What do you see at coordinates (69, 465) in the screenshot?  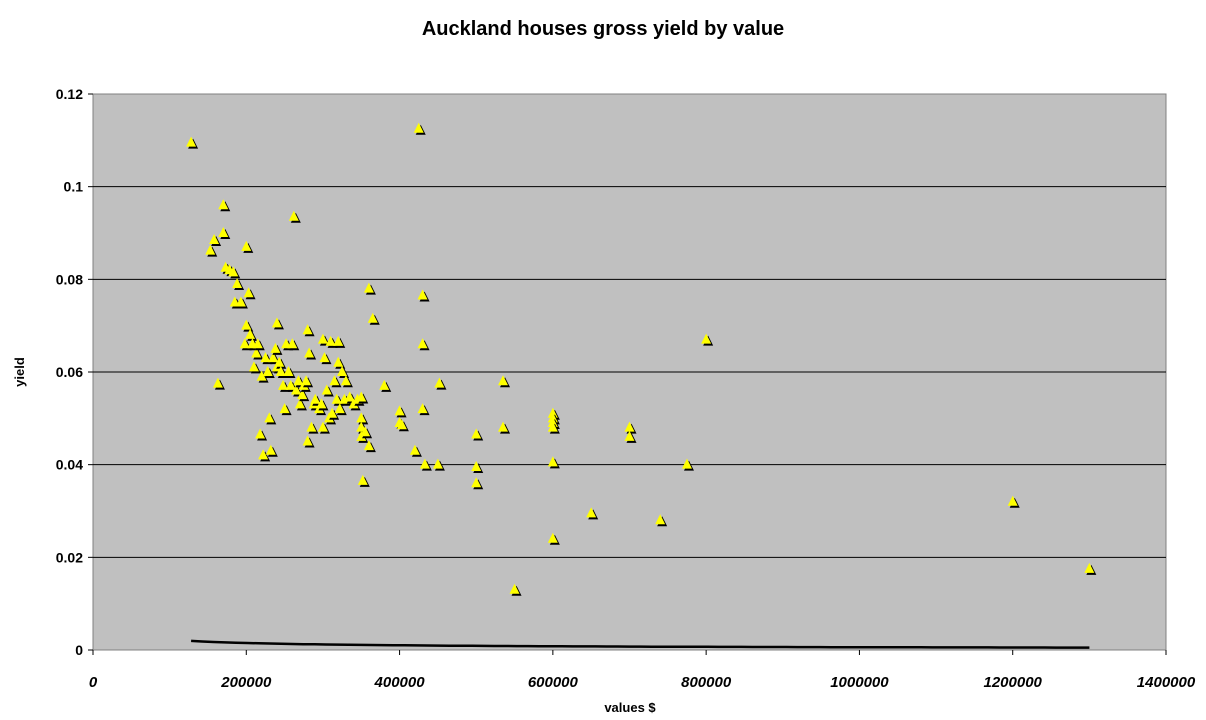 I see `y-tick-label: 0.04` at bounding box center [69, 465].